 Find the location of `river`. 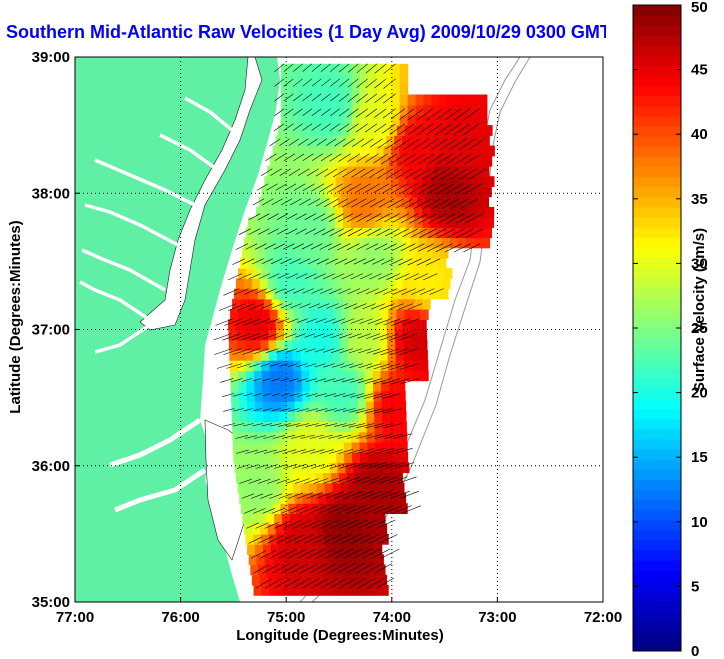

river is located at coordinates (131, 225).